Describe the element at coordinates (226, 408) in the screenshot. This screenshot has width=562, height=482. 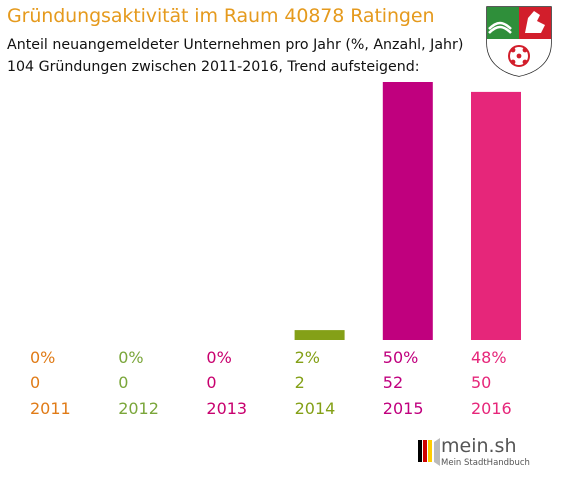
I see `year-label-2013: 2013` at that location.